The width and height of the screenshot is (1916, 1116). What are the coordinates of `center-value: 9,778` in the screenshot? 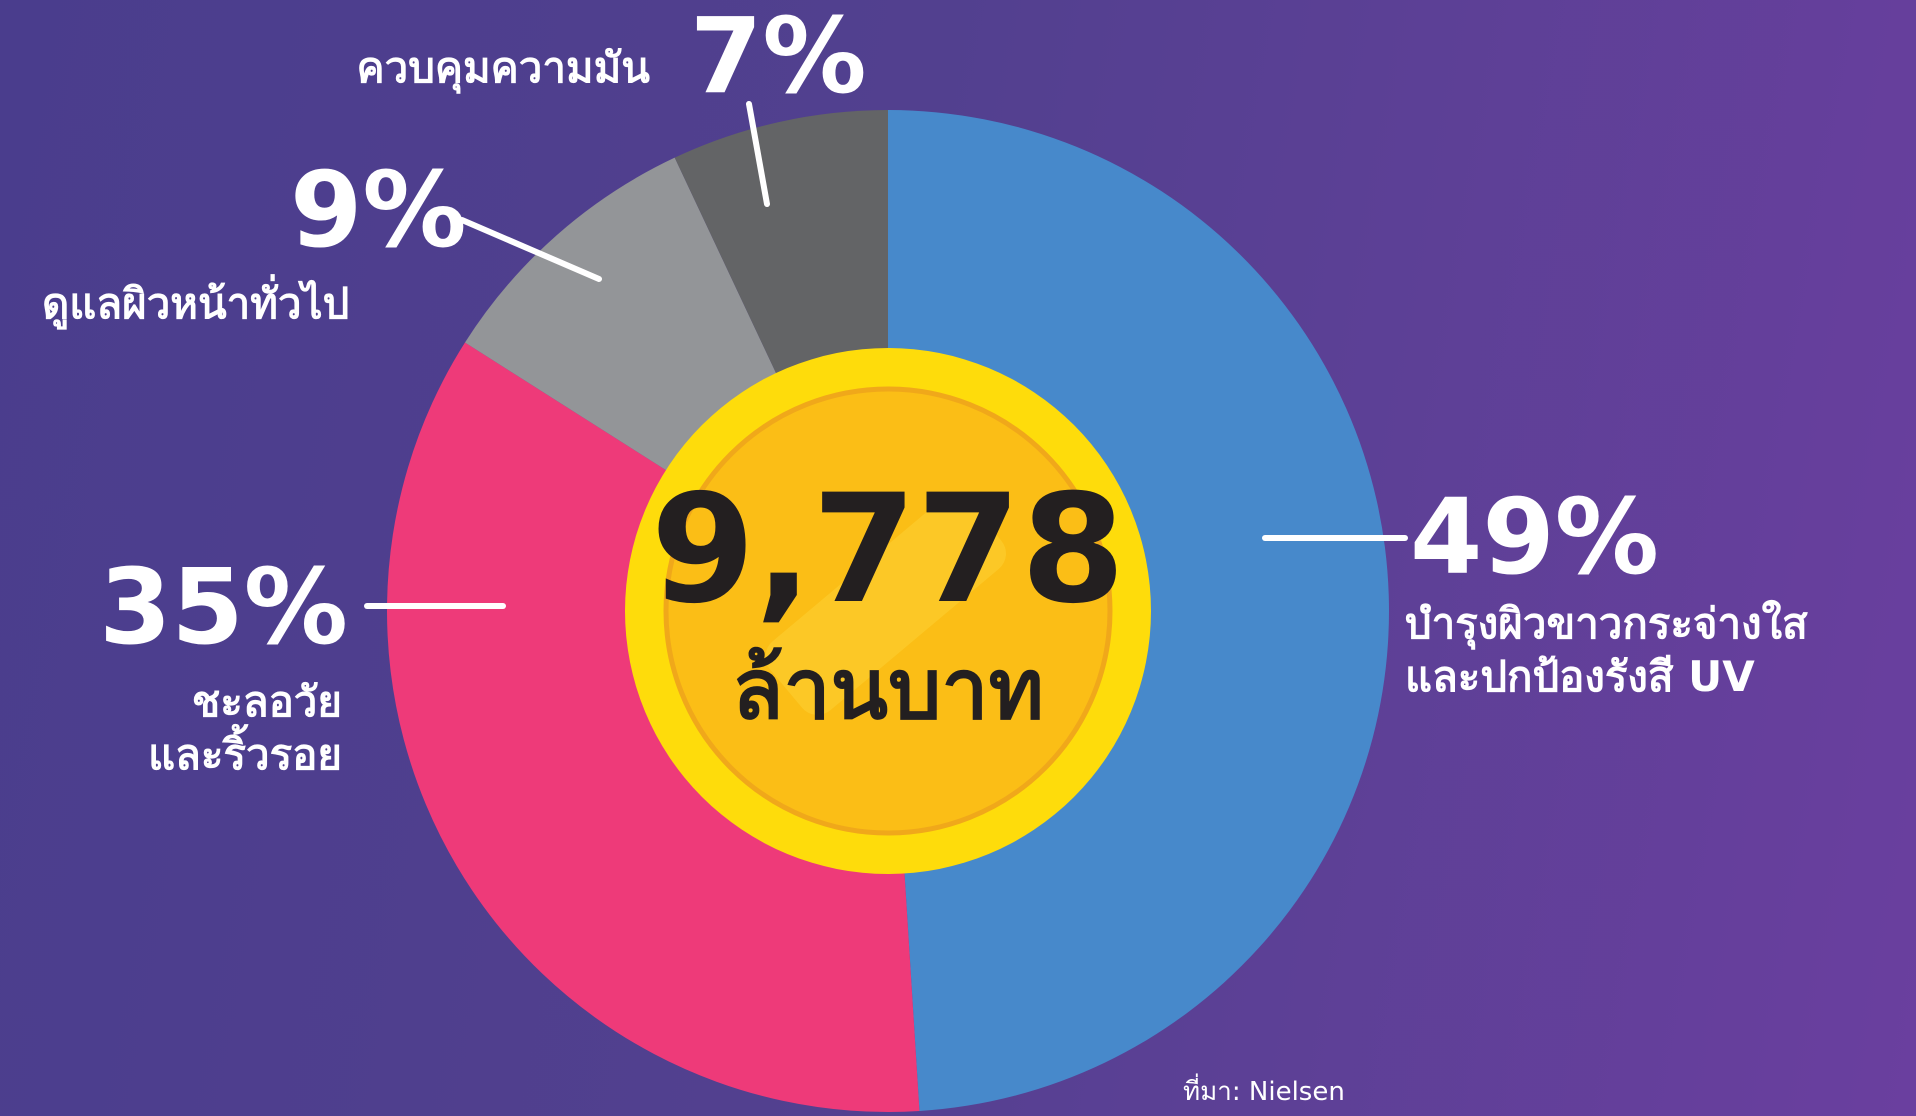 It's located at (888, 550).